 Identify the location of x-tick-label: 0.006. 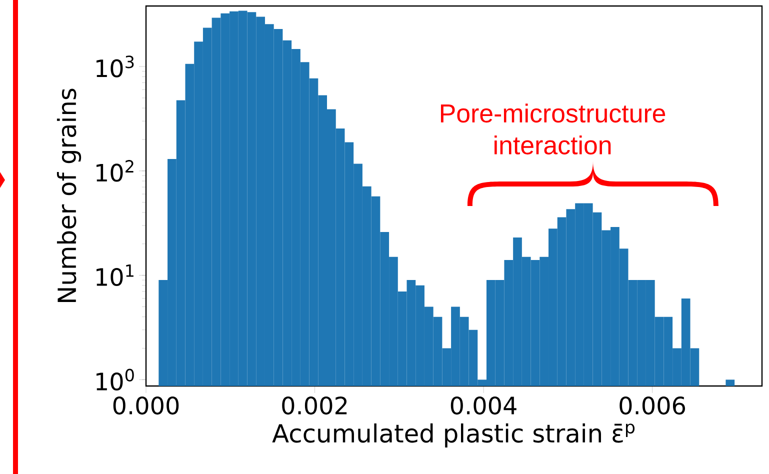
(652, 405).